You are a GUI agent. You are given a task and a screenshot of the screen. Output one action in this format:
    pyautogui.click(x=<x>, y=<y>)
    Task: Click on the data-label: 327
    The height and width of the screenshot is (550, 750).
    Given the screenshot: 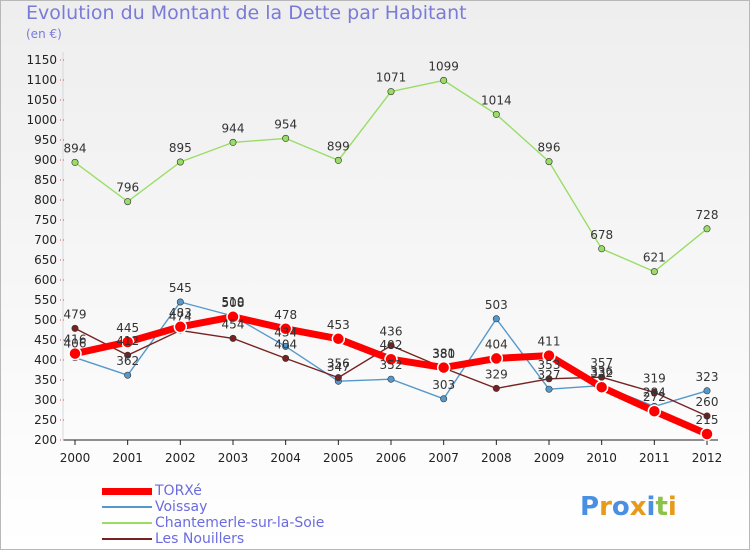 What is the action you would take?
    pyautogui.click(x=549, y=375)
    